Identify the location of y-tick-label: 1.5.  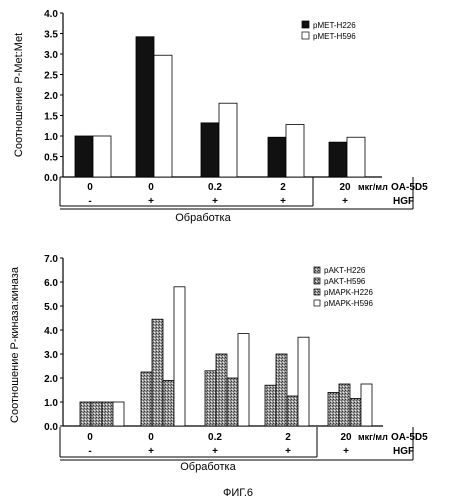
(51, 117).